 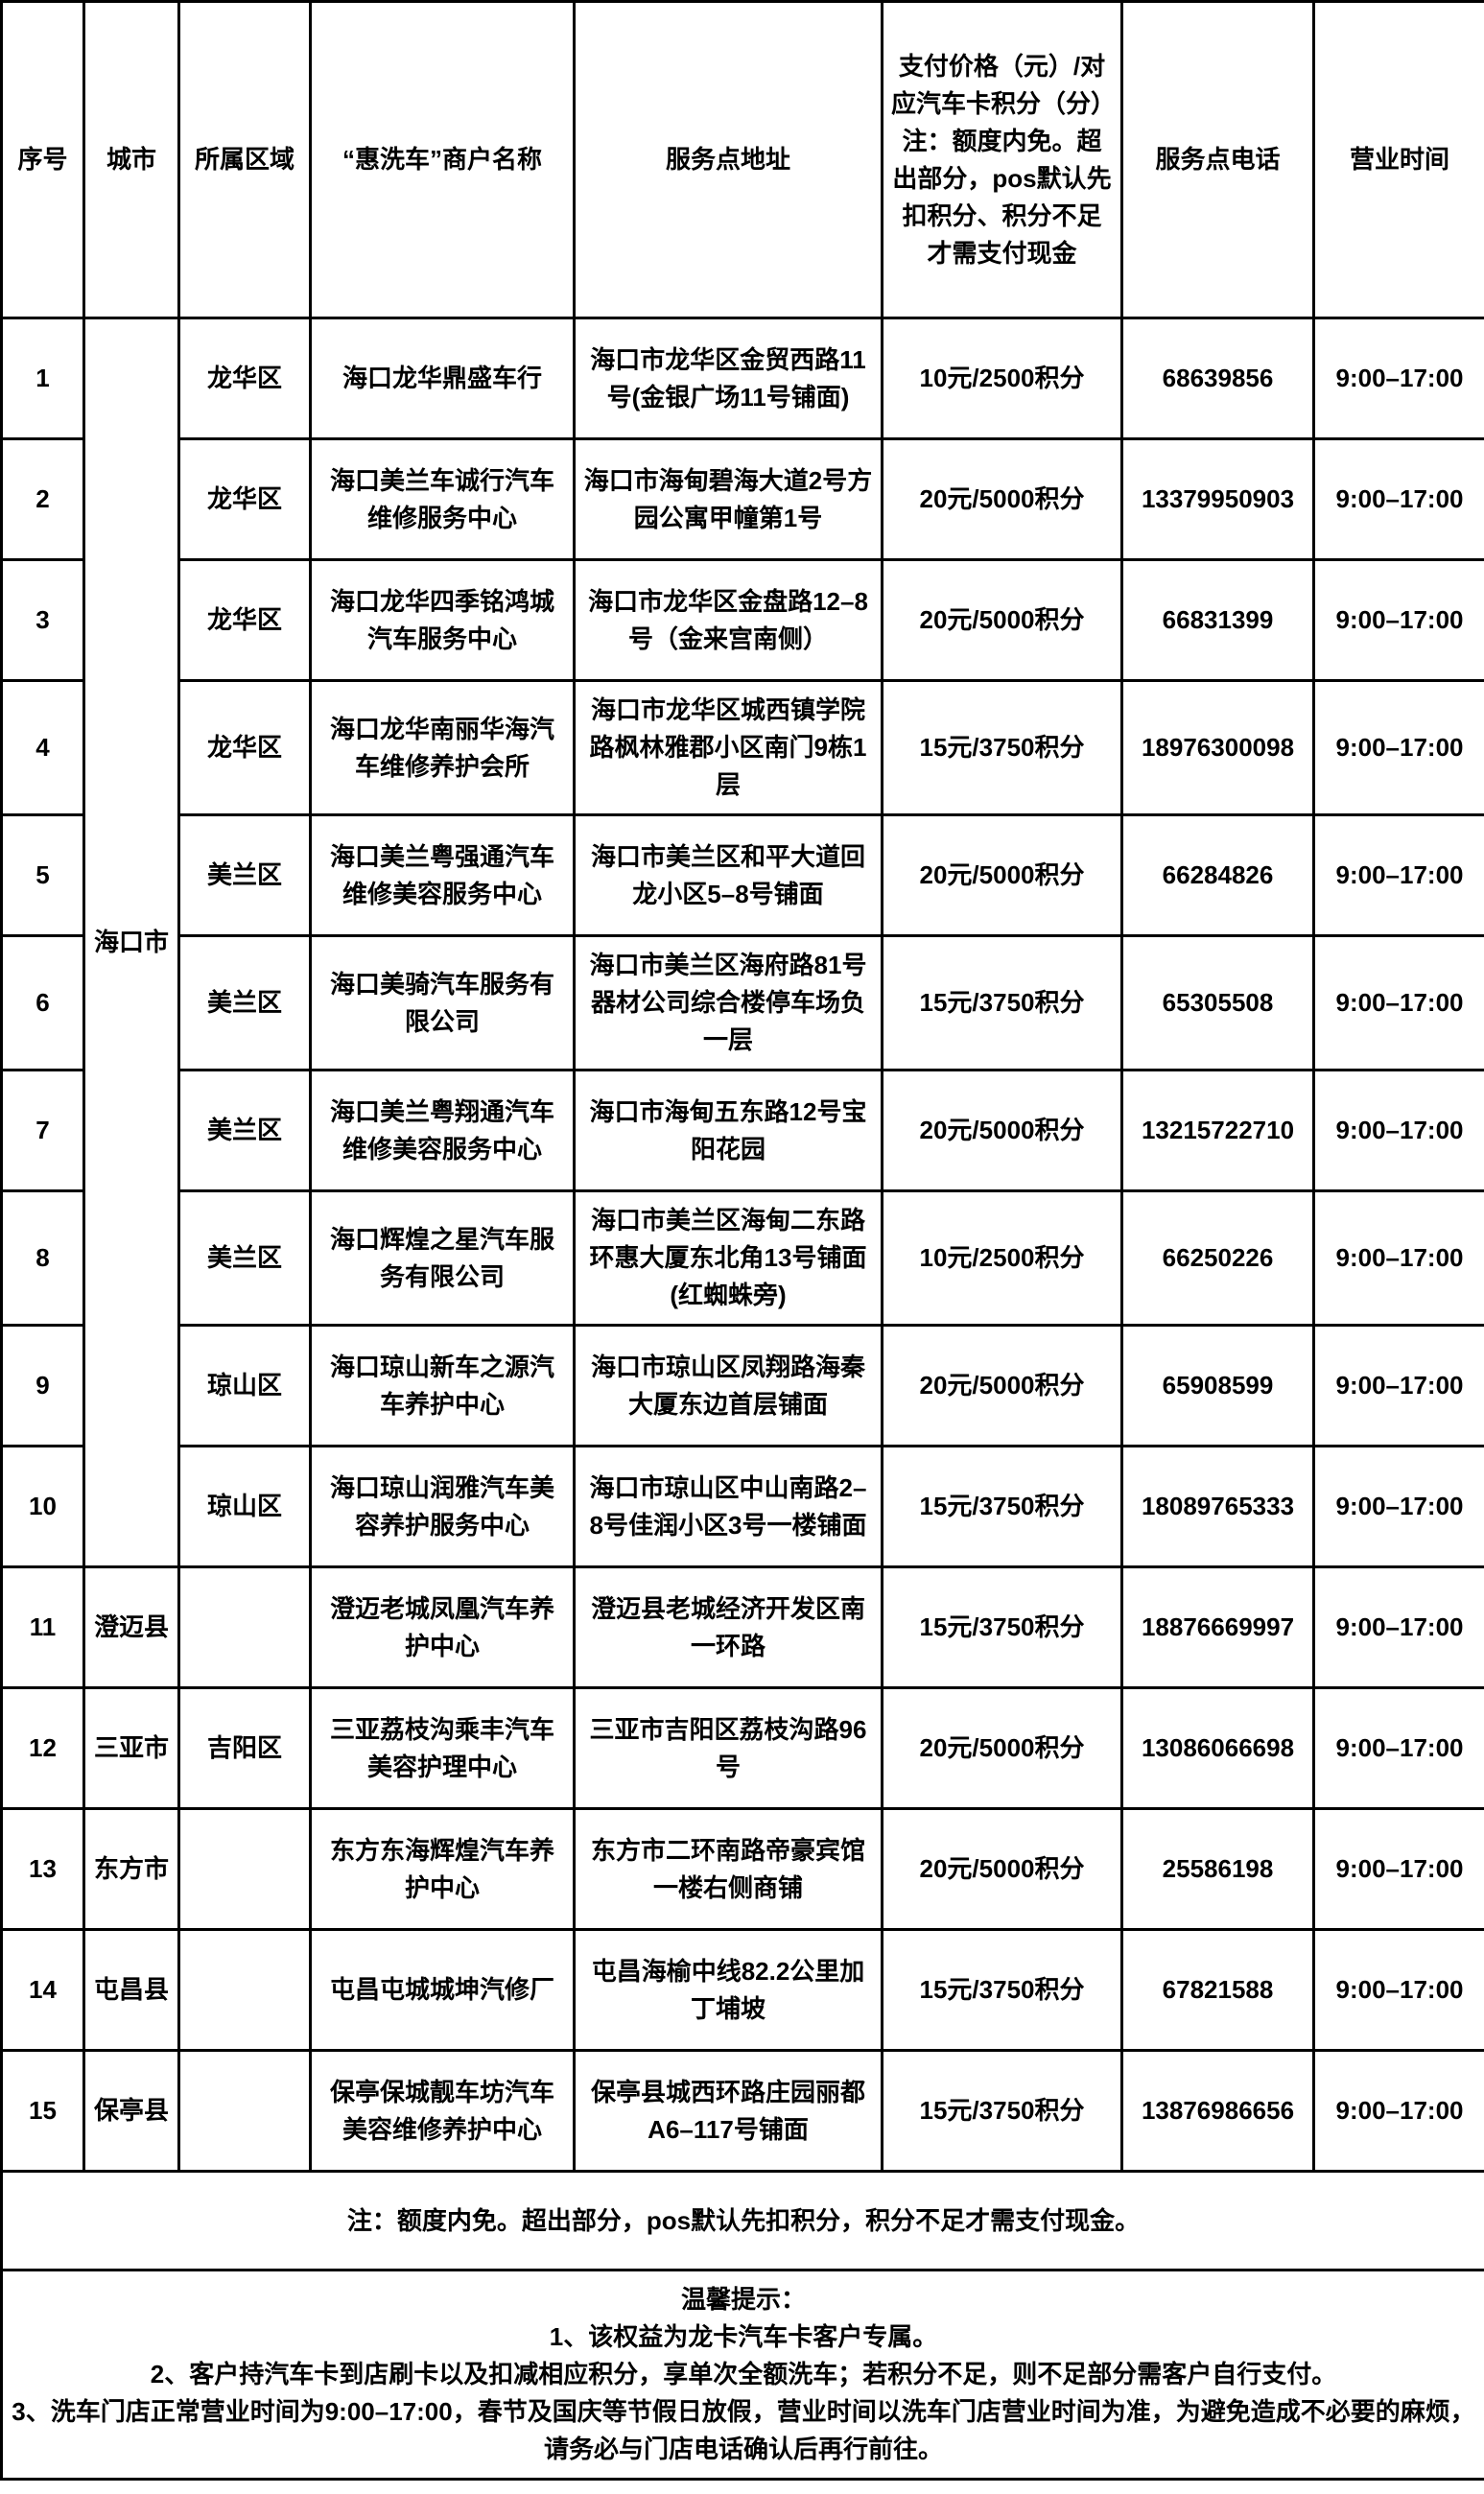 What do you see at coordinates (1218, 378) in the screenshot?
I see `cell-phone: 68639856` at bounding box center [1218, 378].